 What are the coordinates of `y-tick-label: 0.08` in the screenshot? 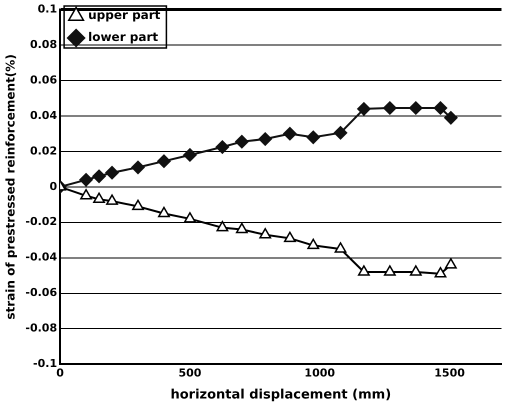 It's located at (44, 44).